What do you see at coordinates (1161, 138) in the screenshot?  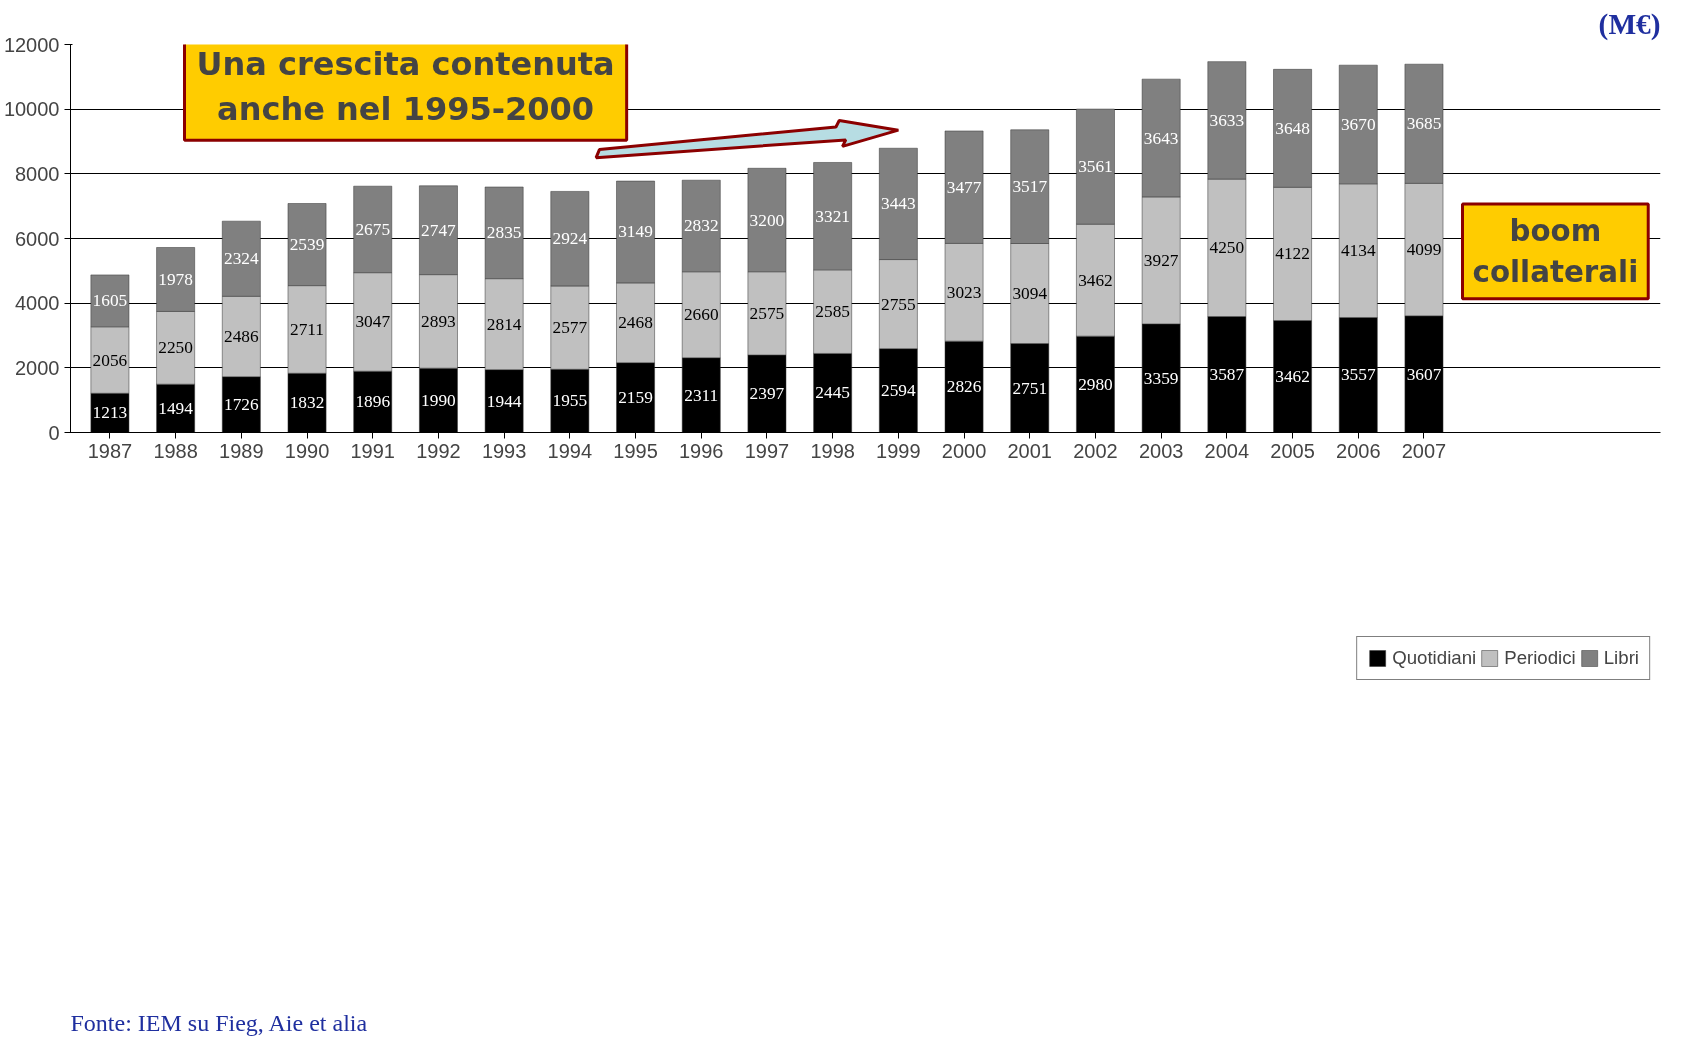 I see `data-label: 3643` at bounding box center [1161, 138].